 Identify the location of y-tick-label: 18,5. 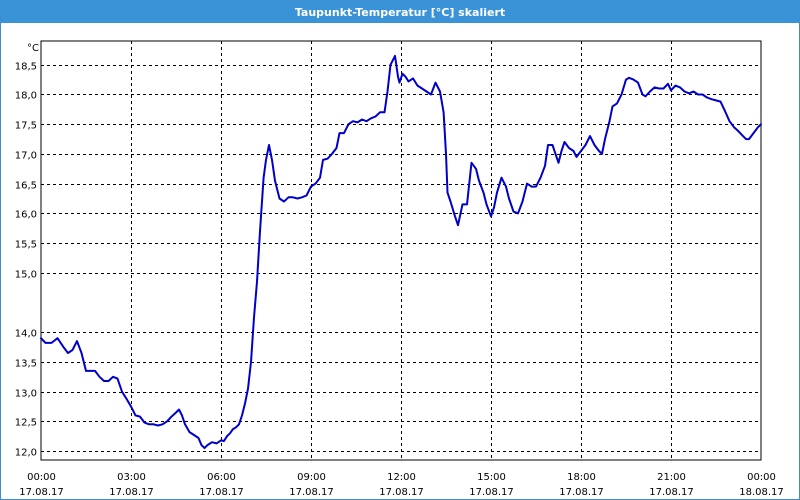
(26, 67).